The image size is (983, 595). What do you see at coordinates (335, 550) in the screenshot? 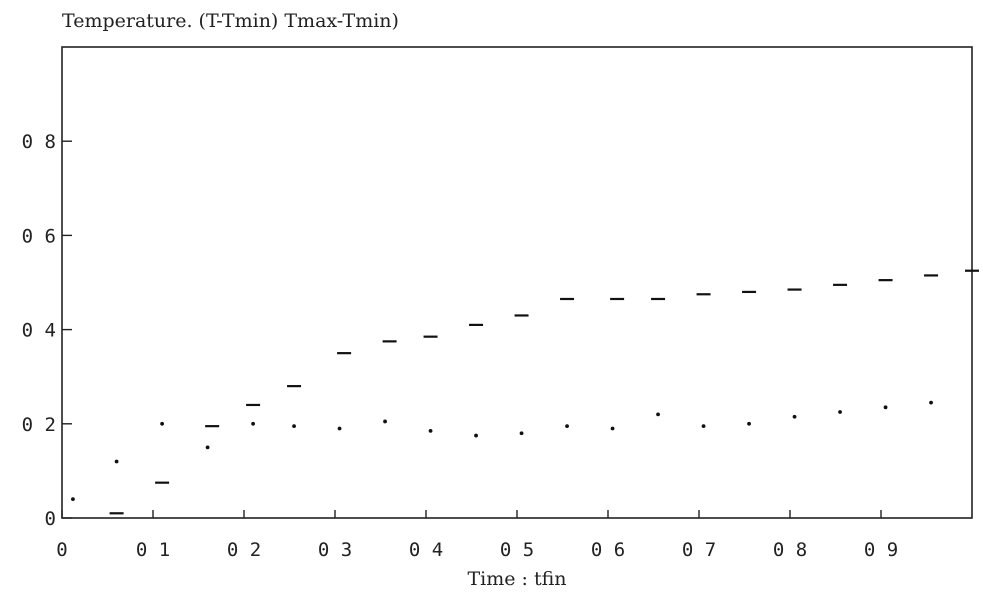
I see `x-tick-label: 0 3` at bounding box center [335, 550].